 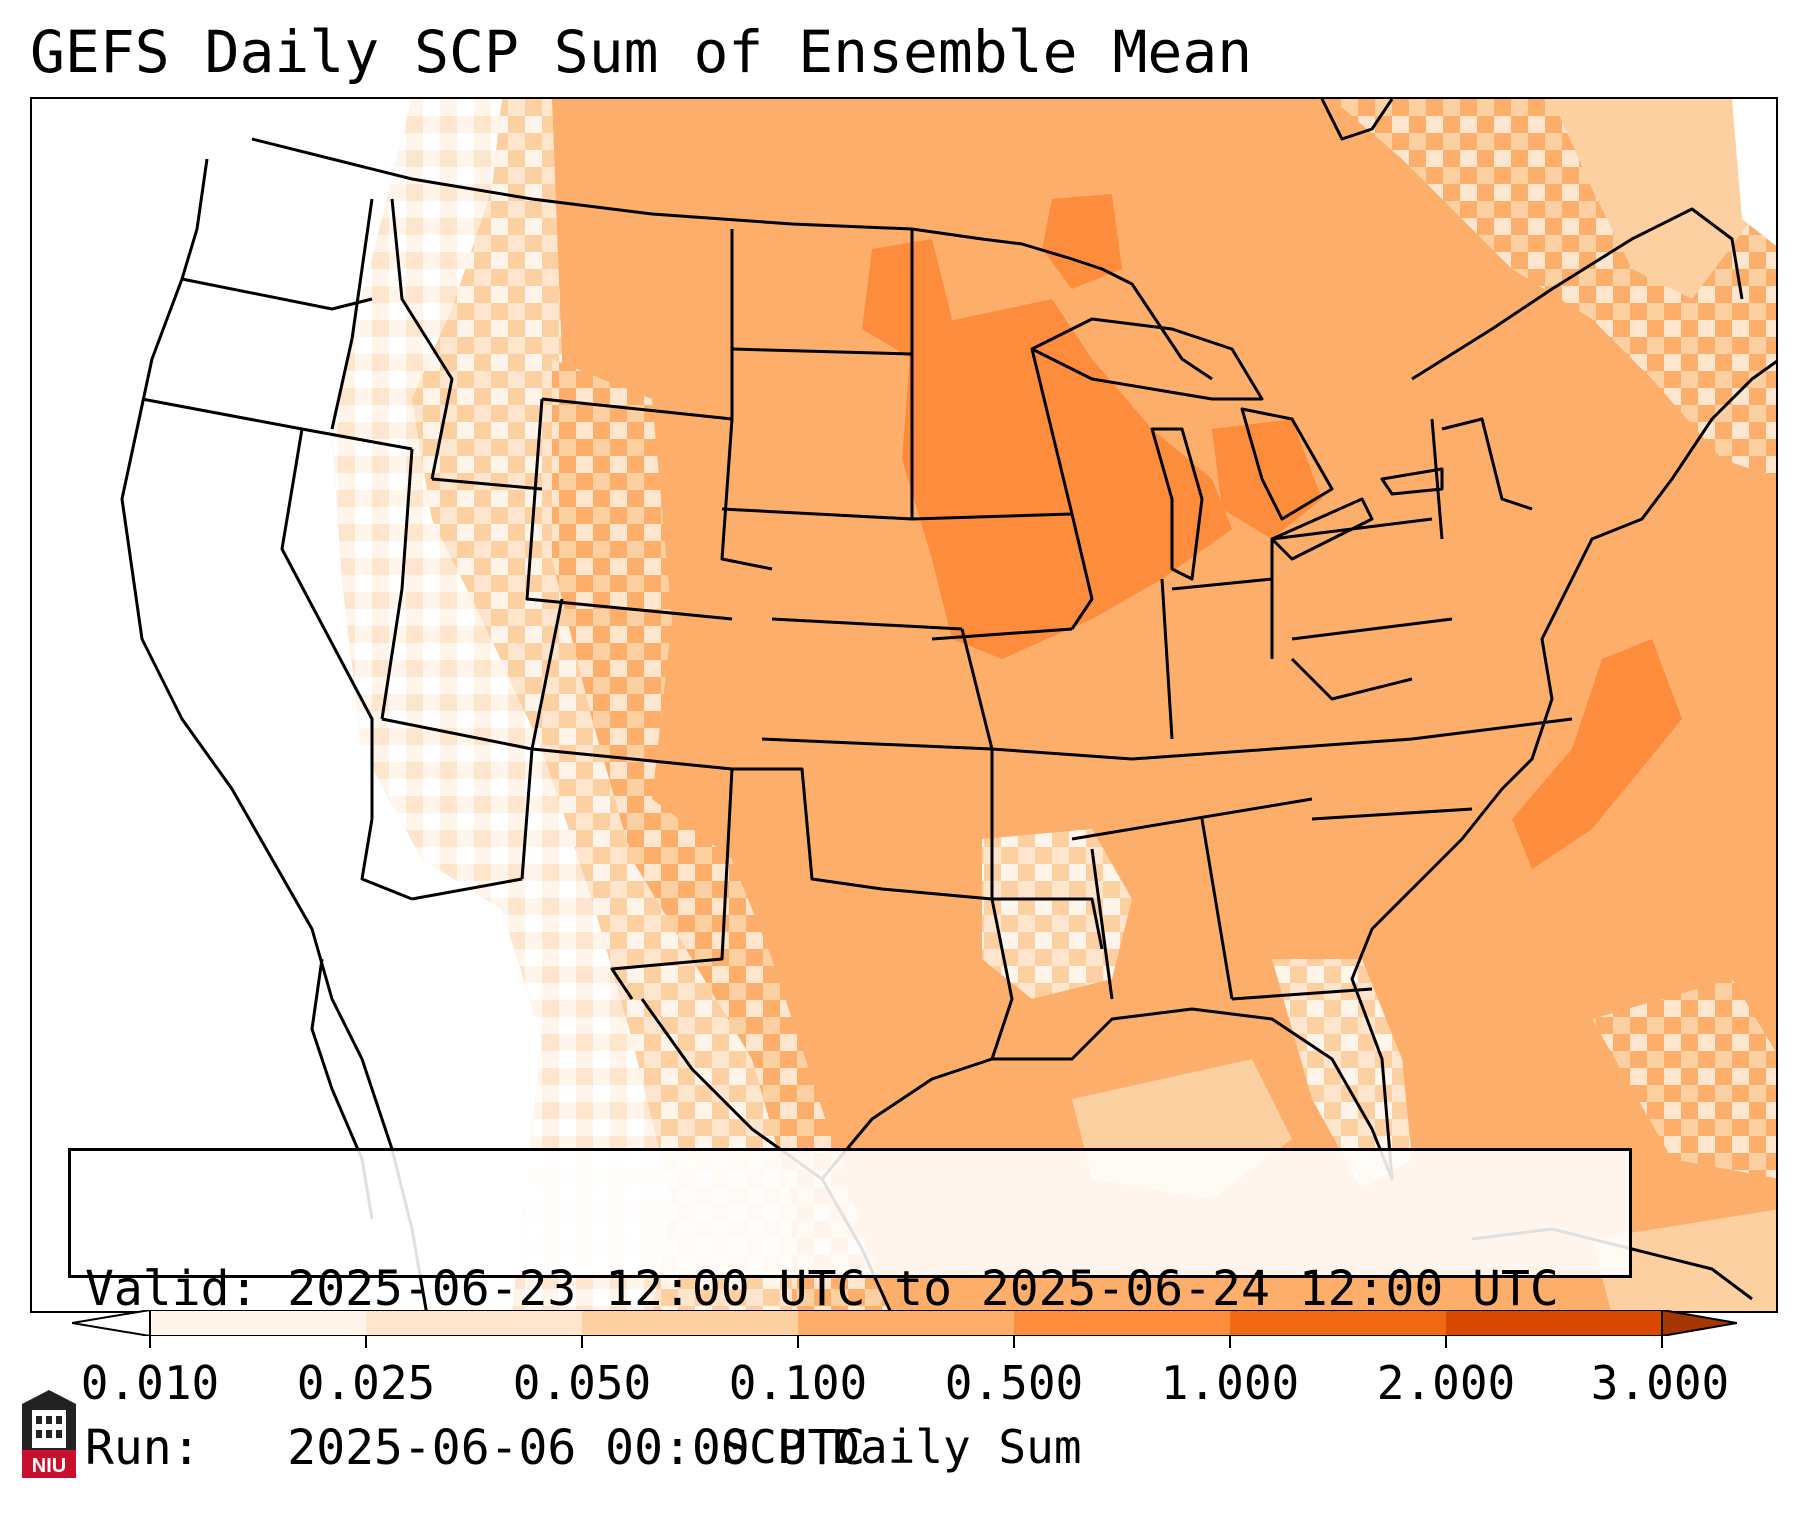 What do you see at coordinates (1217, 909) in the screenshot?
I see `border-al-ga` at bounding box center [1217, 909].